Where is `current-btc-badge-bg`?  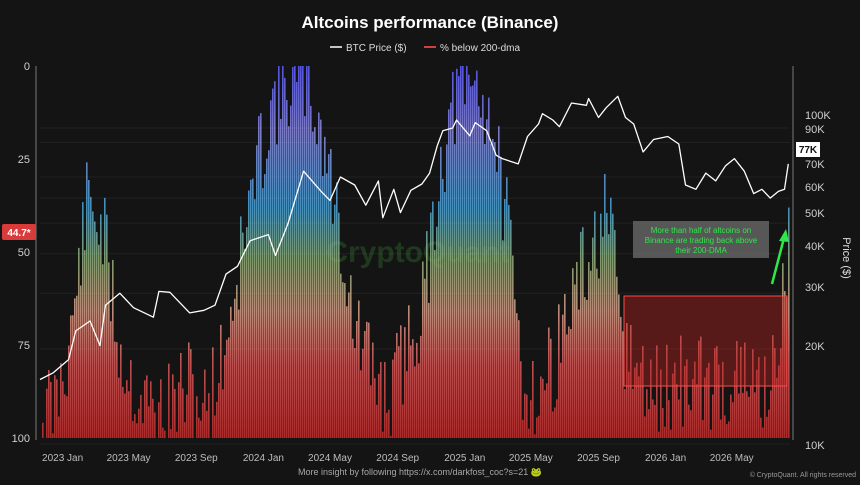
current-btc-badge-bg is located at coordinates (808, 149).